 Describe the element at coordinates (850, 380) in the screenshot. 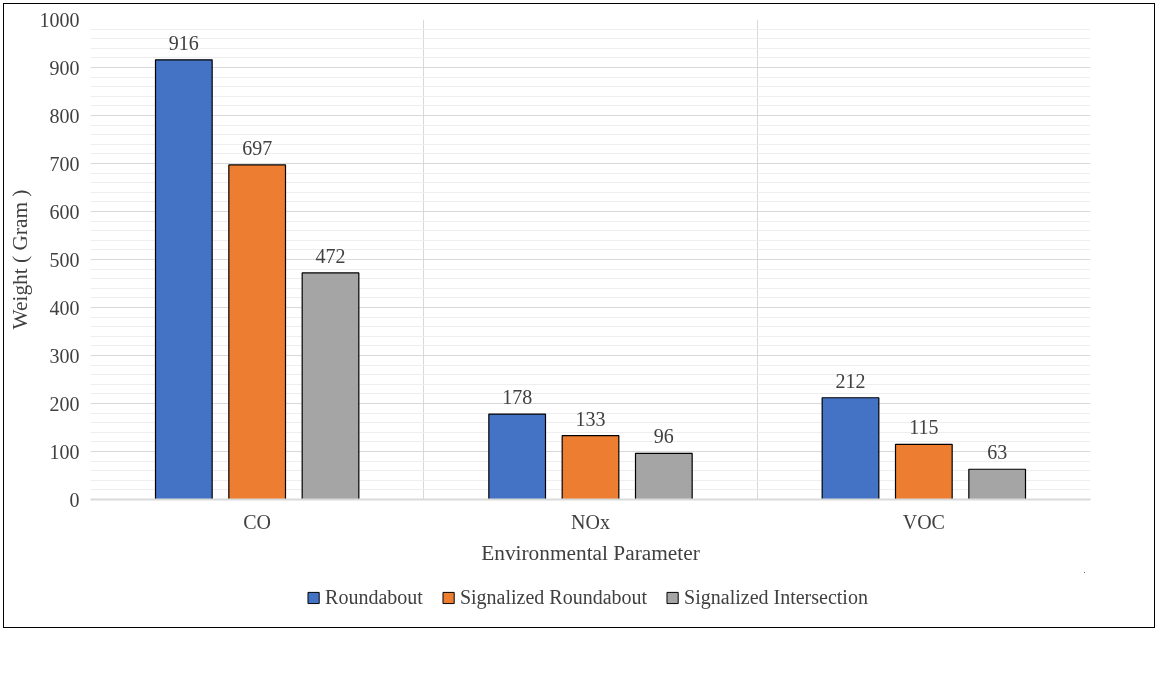

I see `data-label: 212` at that location.